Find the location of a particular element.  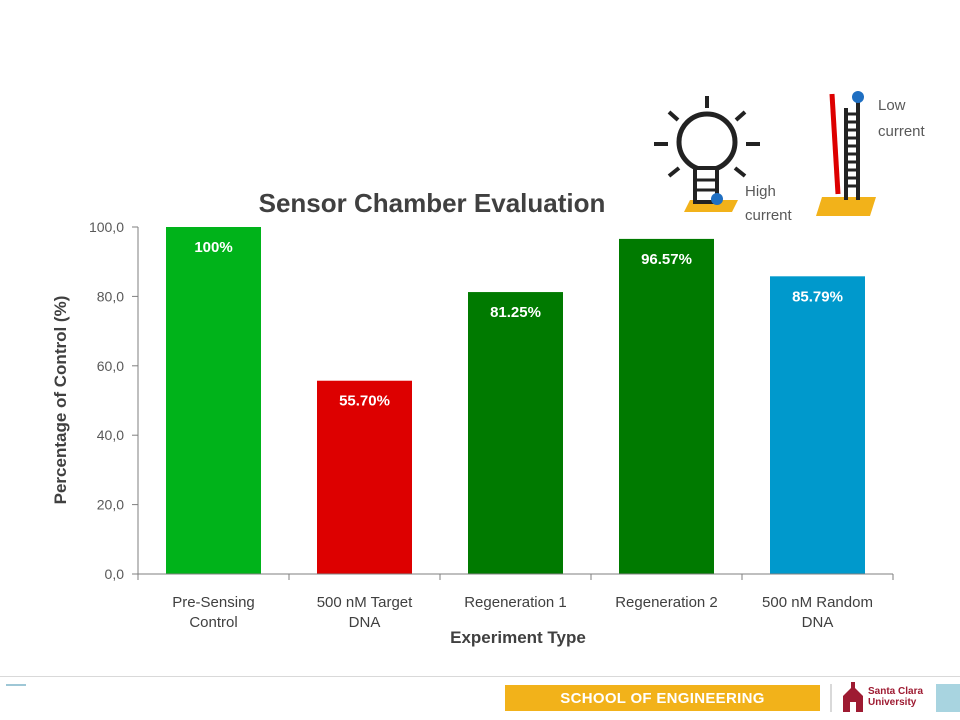

university-name-line-2: University is located at coordinates (892, 702).